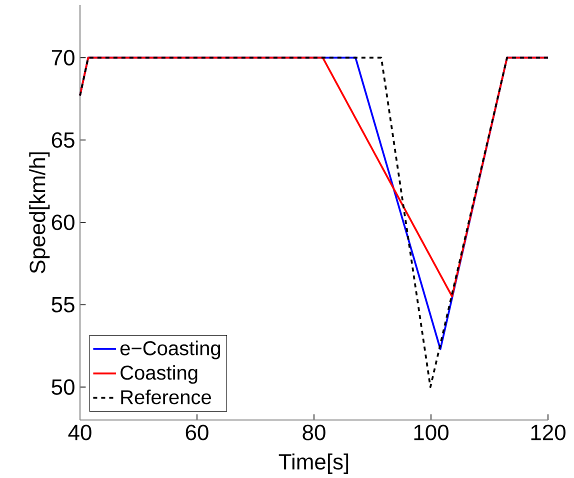  I want to click on y-tick-label: 70, so click(63, 58).